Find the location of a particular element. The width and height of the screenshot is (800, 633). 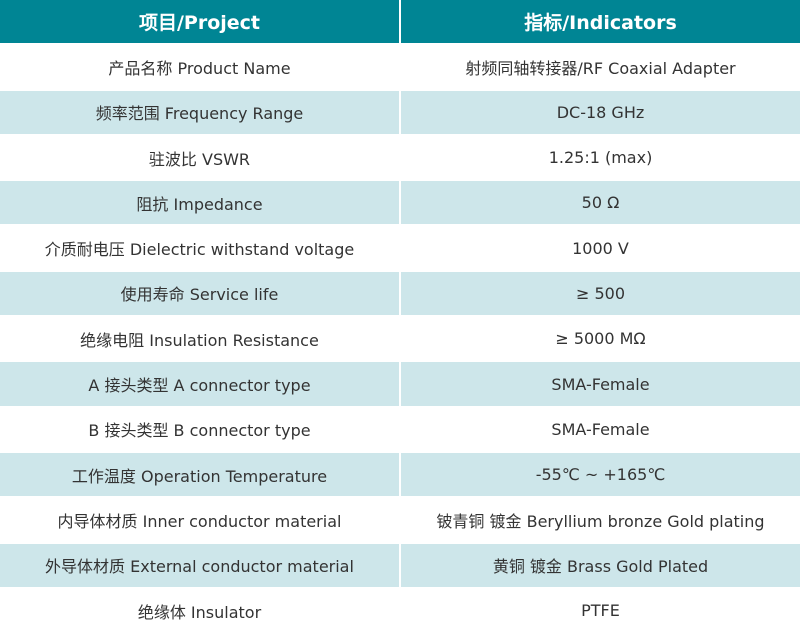

table-cell-indicator: 1.25:1 (max) is located at coordinates (600, 157).